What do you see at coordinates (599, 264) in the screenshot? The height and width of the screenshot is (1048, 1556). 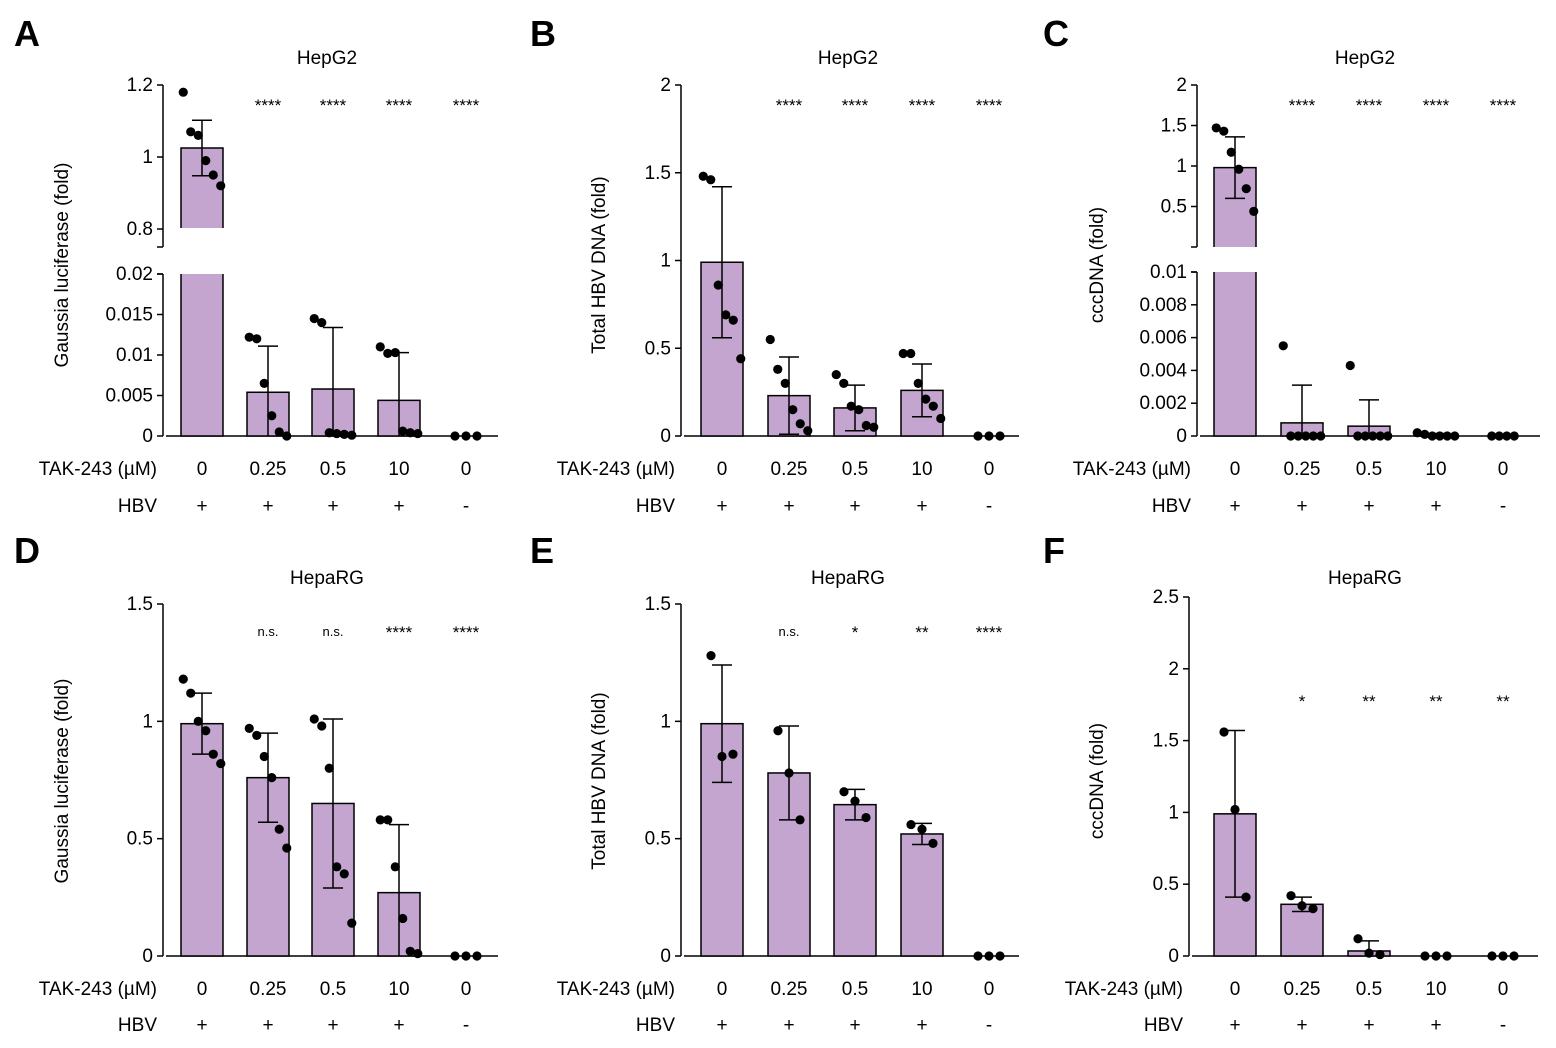 I see `y-axis-label: Total HBV DNA (fold)` at bounding box center [599, 264].